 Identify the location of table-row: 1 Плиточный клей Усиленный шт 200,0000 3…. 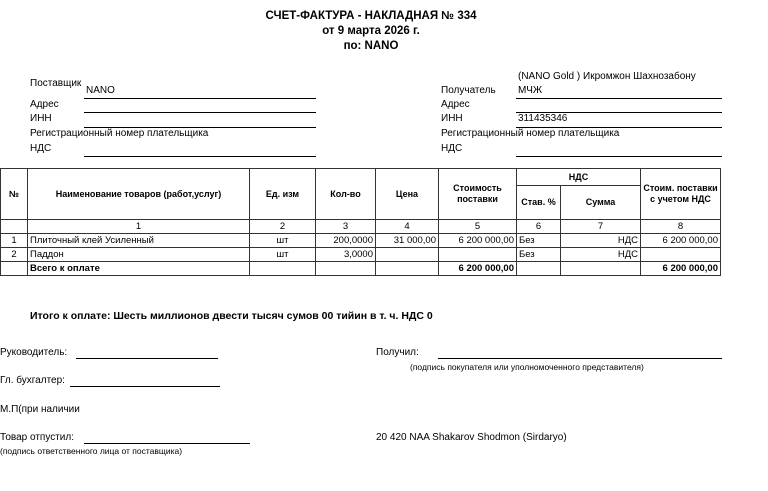
(360, 240).